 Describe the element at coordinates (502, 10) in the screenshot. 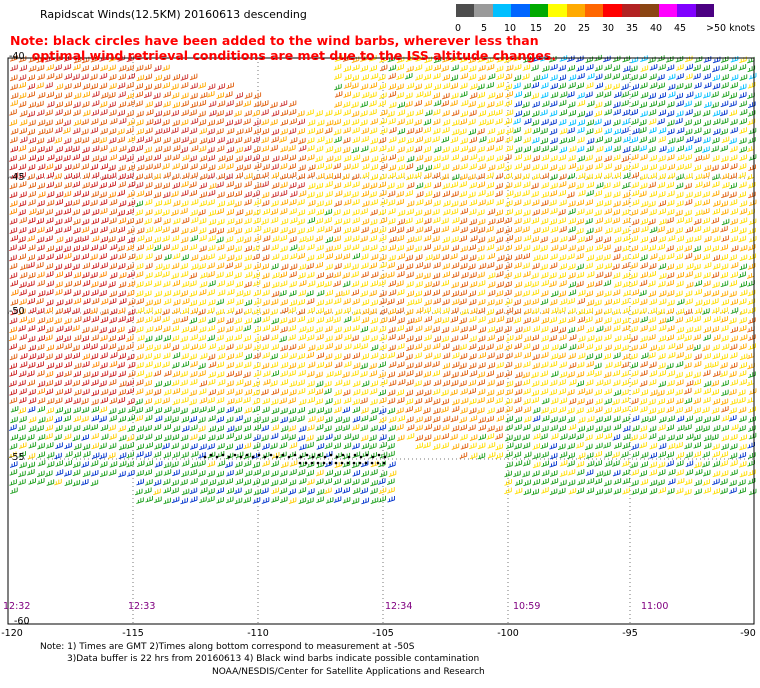

I see `legend-swatch` at that location.